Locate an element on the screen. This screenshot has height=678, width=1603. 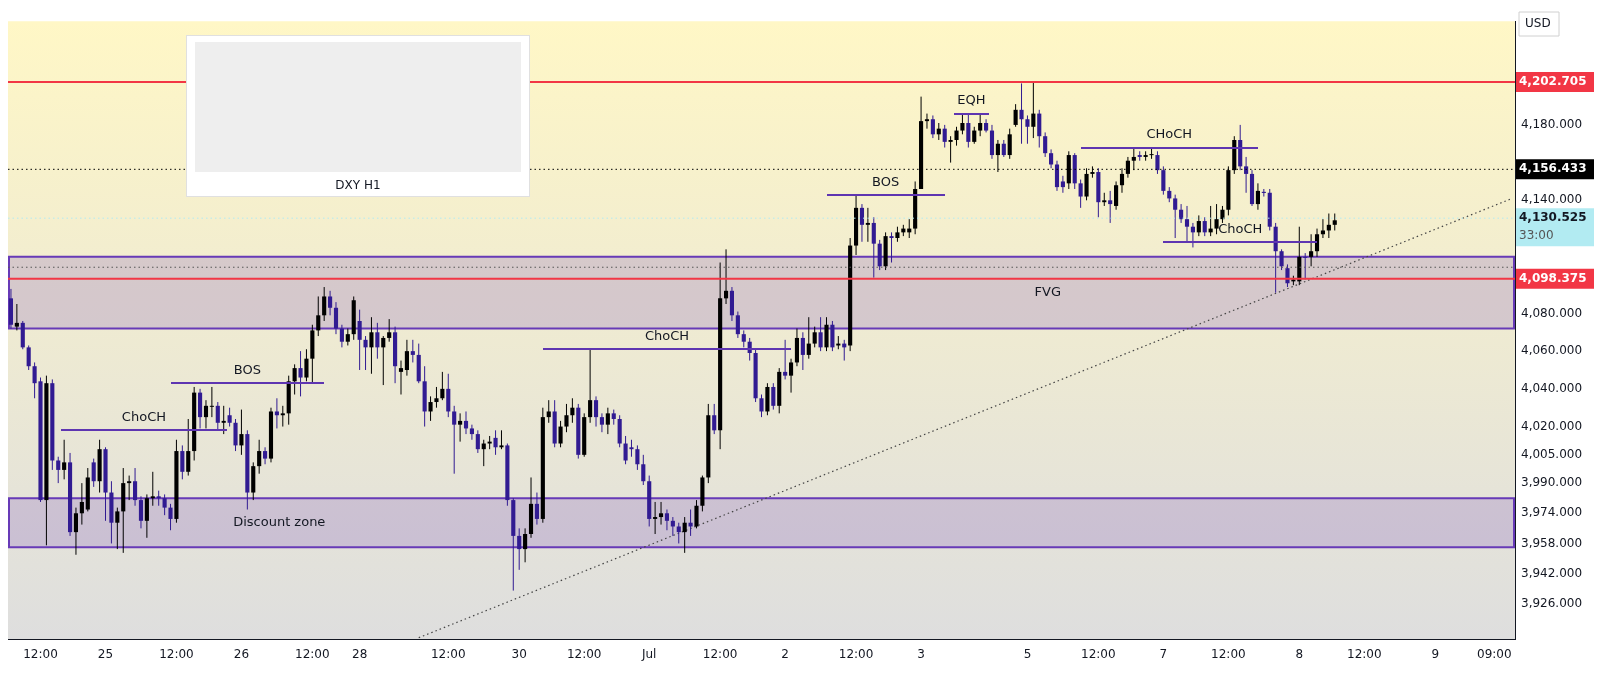
y-tick-label: 4,140.000 is located at coordinates (1552, 199).